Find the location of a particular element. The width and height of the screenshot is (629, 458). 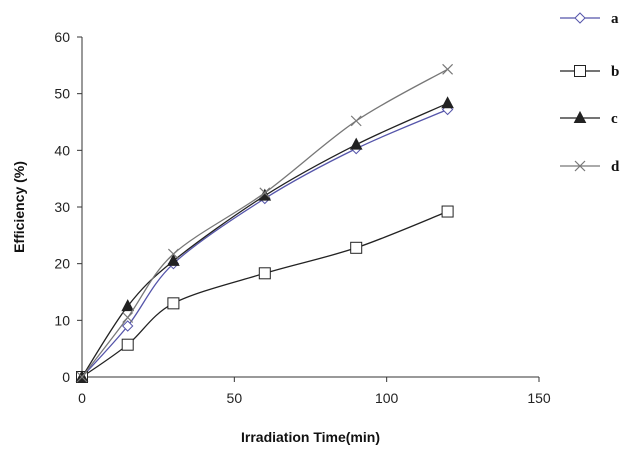

y-tick-label: 0 is located at coordinates (66, 377).